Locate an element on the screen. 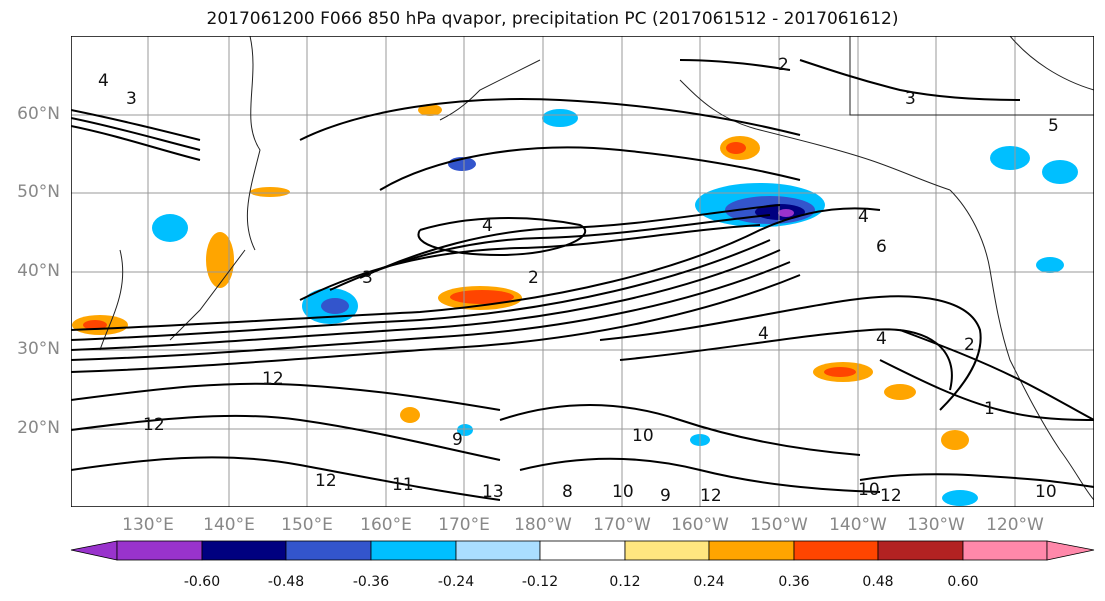  colorbar-tick-label: 0.48 is located at coordinates (878, 582).